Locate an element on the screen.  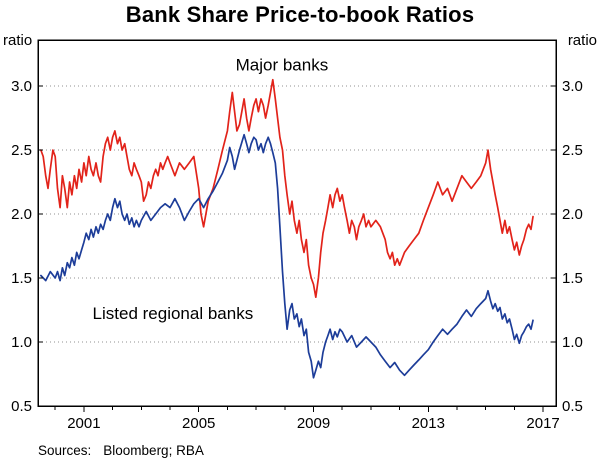
svg-text: 2009 is located at coordinates (313, 423).